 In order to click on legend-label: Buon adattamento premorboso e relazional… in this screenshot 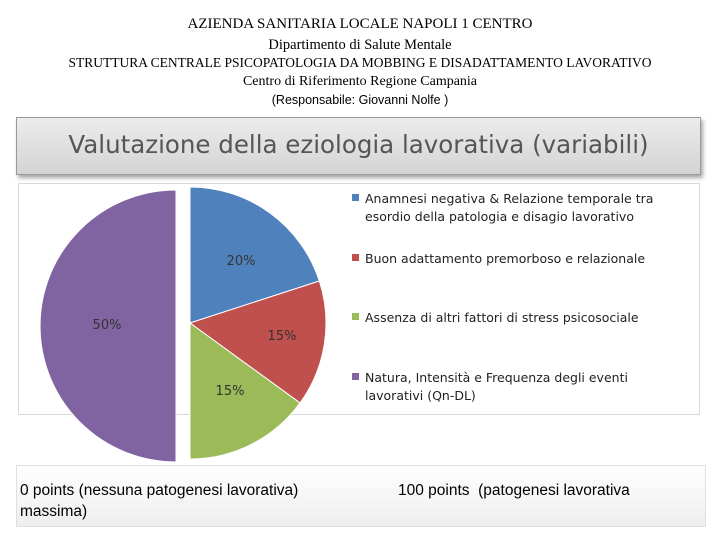, I will do `click(505, 258)`.